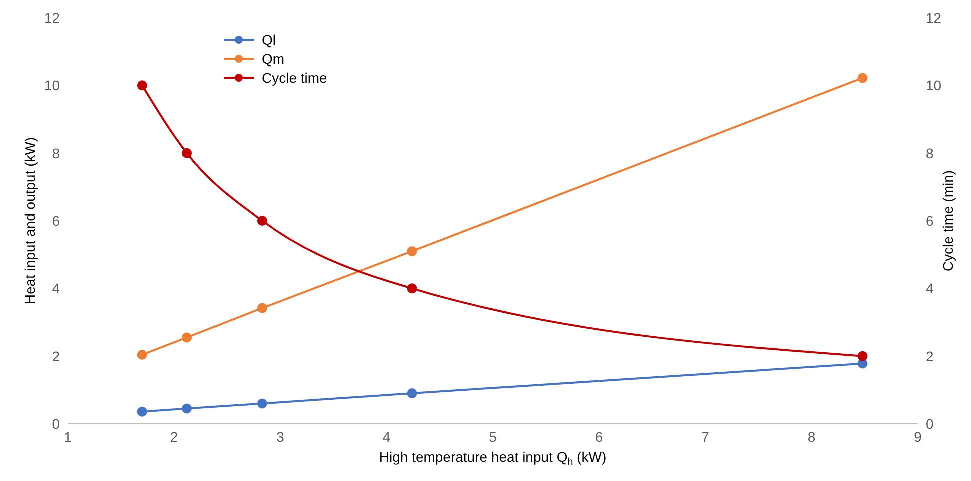 This screenshot has height=481, width=971. Describe the element at coordinates (934, 18) in the screenshot. I see `y2-tick-label: 12` at that location.